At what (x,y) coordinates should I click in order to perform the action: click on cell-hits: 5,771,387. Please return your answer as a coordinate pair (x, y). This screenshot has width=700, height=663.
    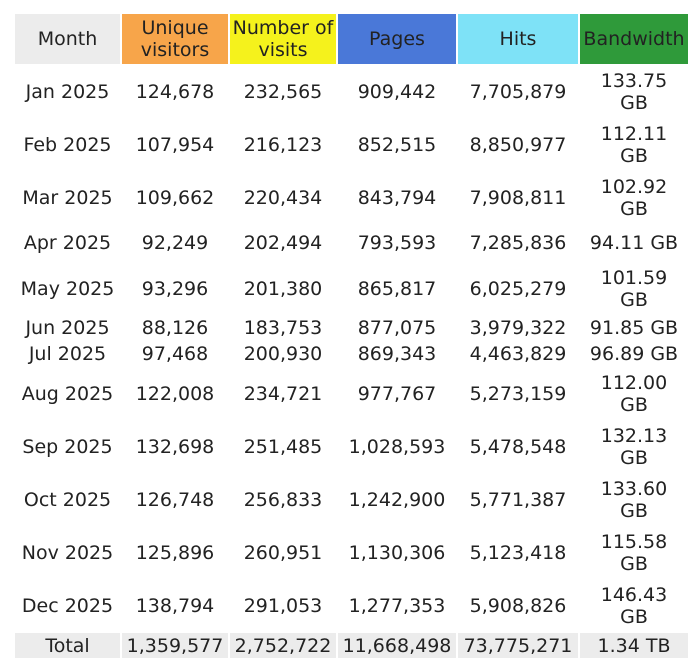
    Looking at the image, I should click on (518, 499).